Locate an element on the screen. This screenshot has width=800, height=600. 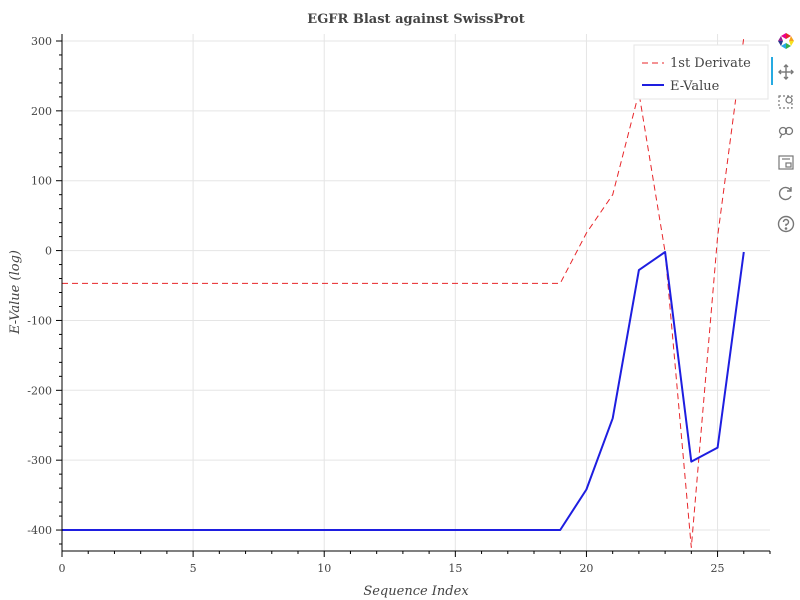
x-tick-label: 15 is located at coordinates (455, 568).